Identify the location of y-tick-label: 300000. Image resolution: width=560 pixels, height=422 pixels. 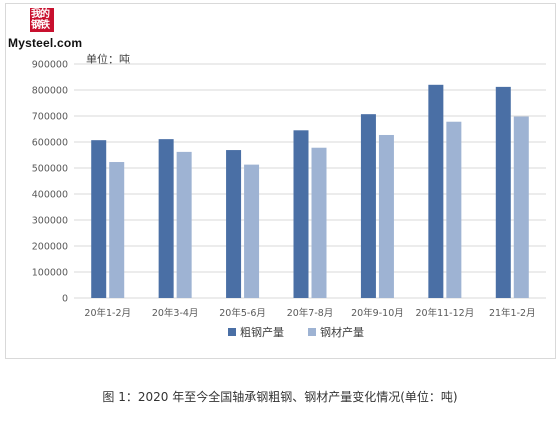
(50, 221).